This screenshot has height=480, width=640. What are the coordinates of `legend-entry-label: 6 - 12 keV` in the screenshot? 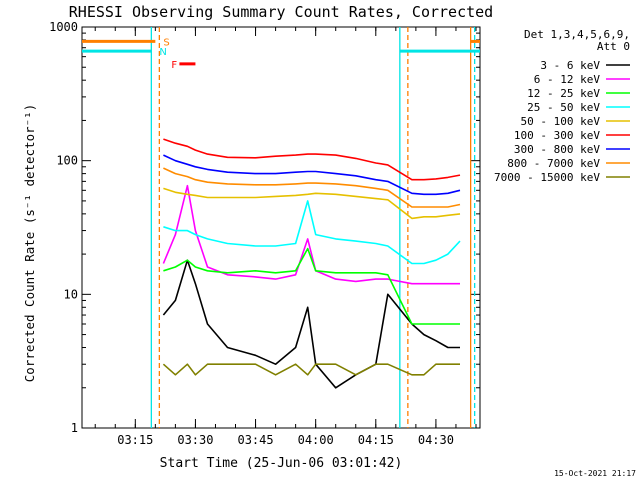 It's located at (567, 79).